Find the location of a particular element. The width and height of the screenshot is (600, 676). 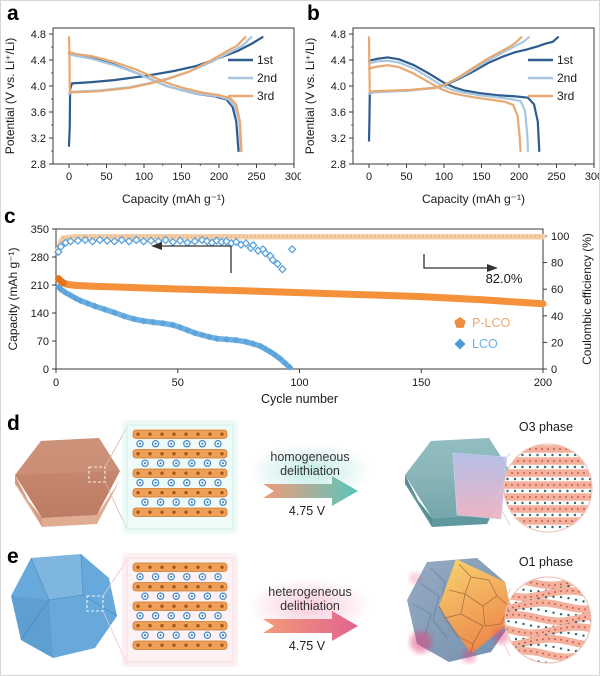

cracked-particle is located at coordinates (460, 610).